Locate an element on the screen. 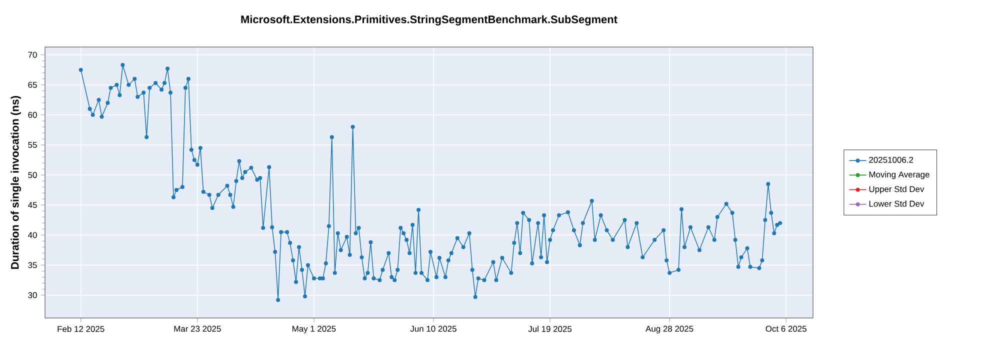  legend-label: Upper Std Dev is located at coordinates (896, 190).